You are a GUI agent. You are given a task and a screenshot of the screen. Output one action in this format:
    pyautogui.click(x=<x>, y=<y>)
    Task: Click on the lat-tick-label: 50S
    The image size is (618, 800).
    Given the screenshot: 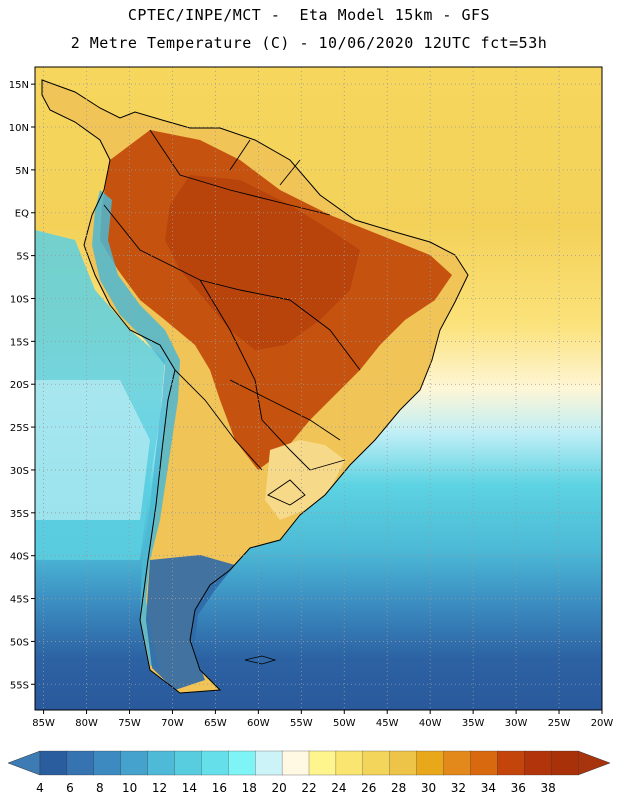 What is the action you would take?
    pyautogui.click(x=19, y=642)
    